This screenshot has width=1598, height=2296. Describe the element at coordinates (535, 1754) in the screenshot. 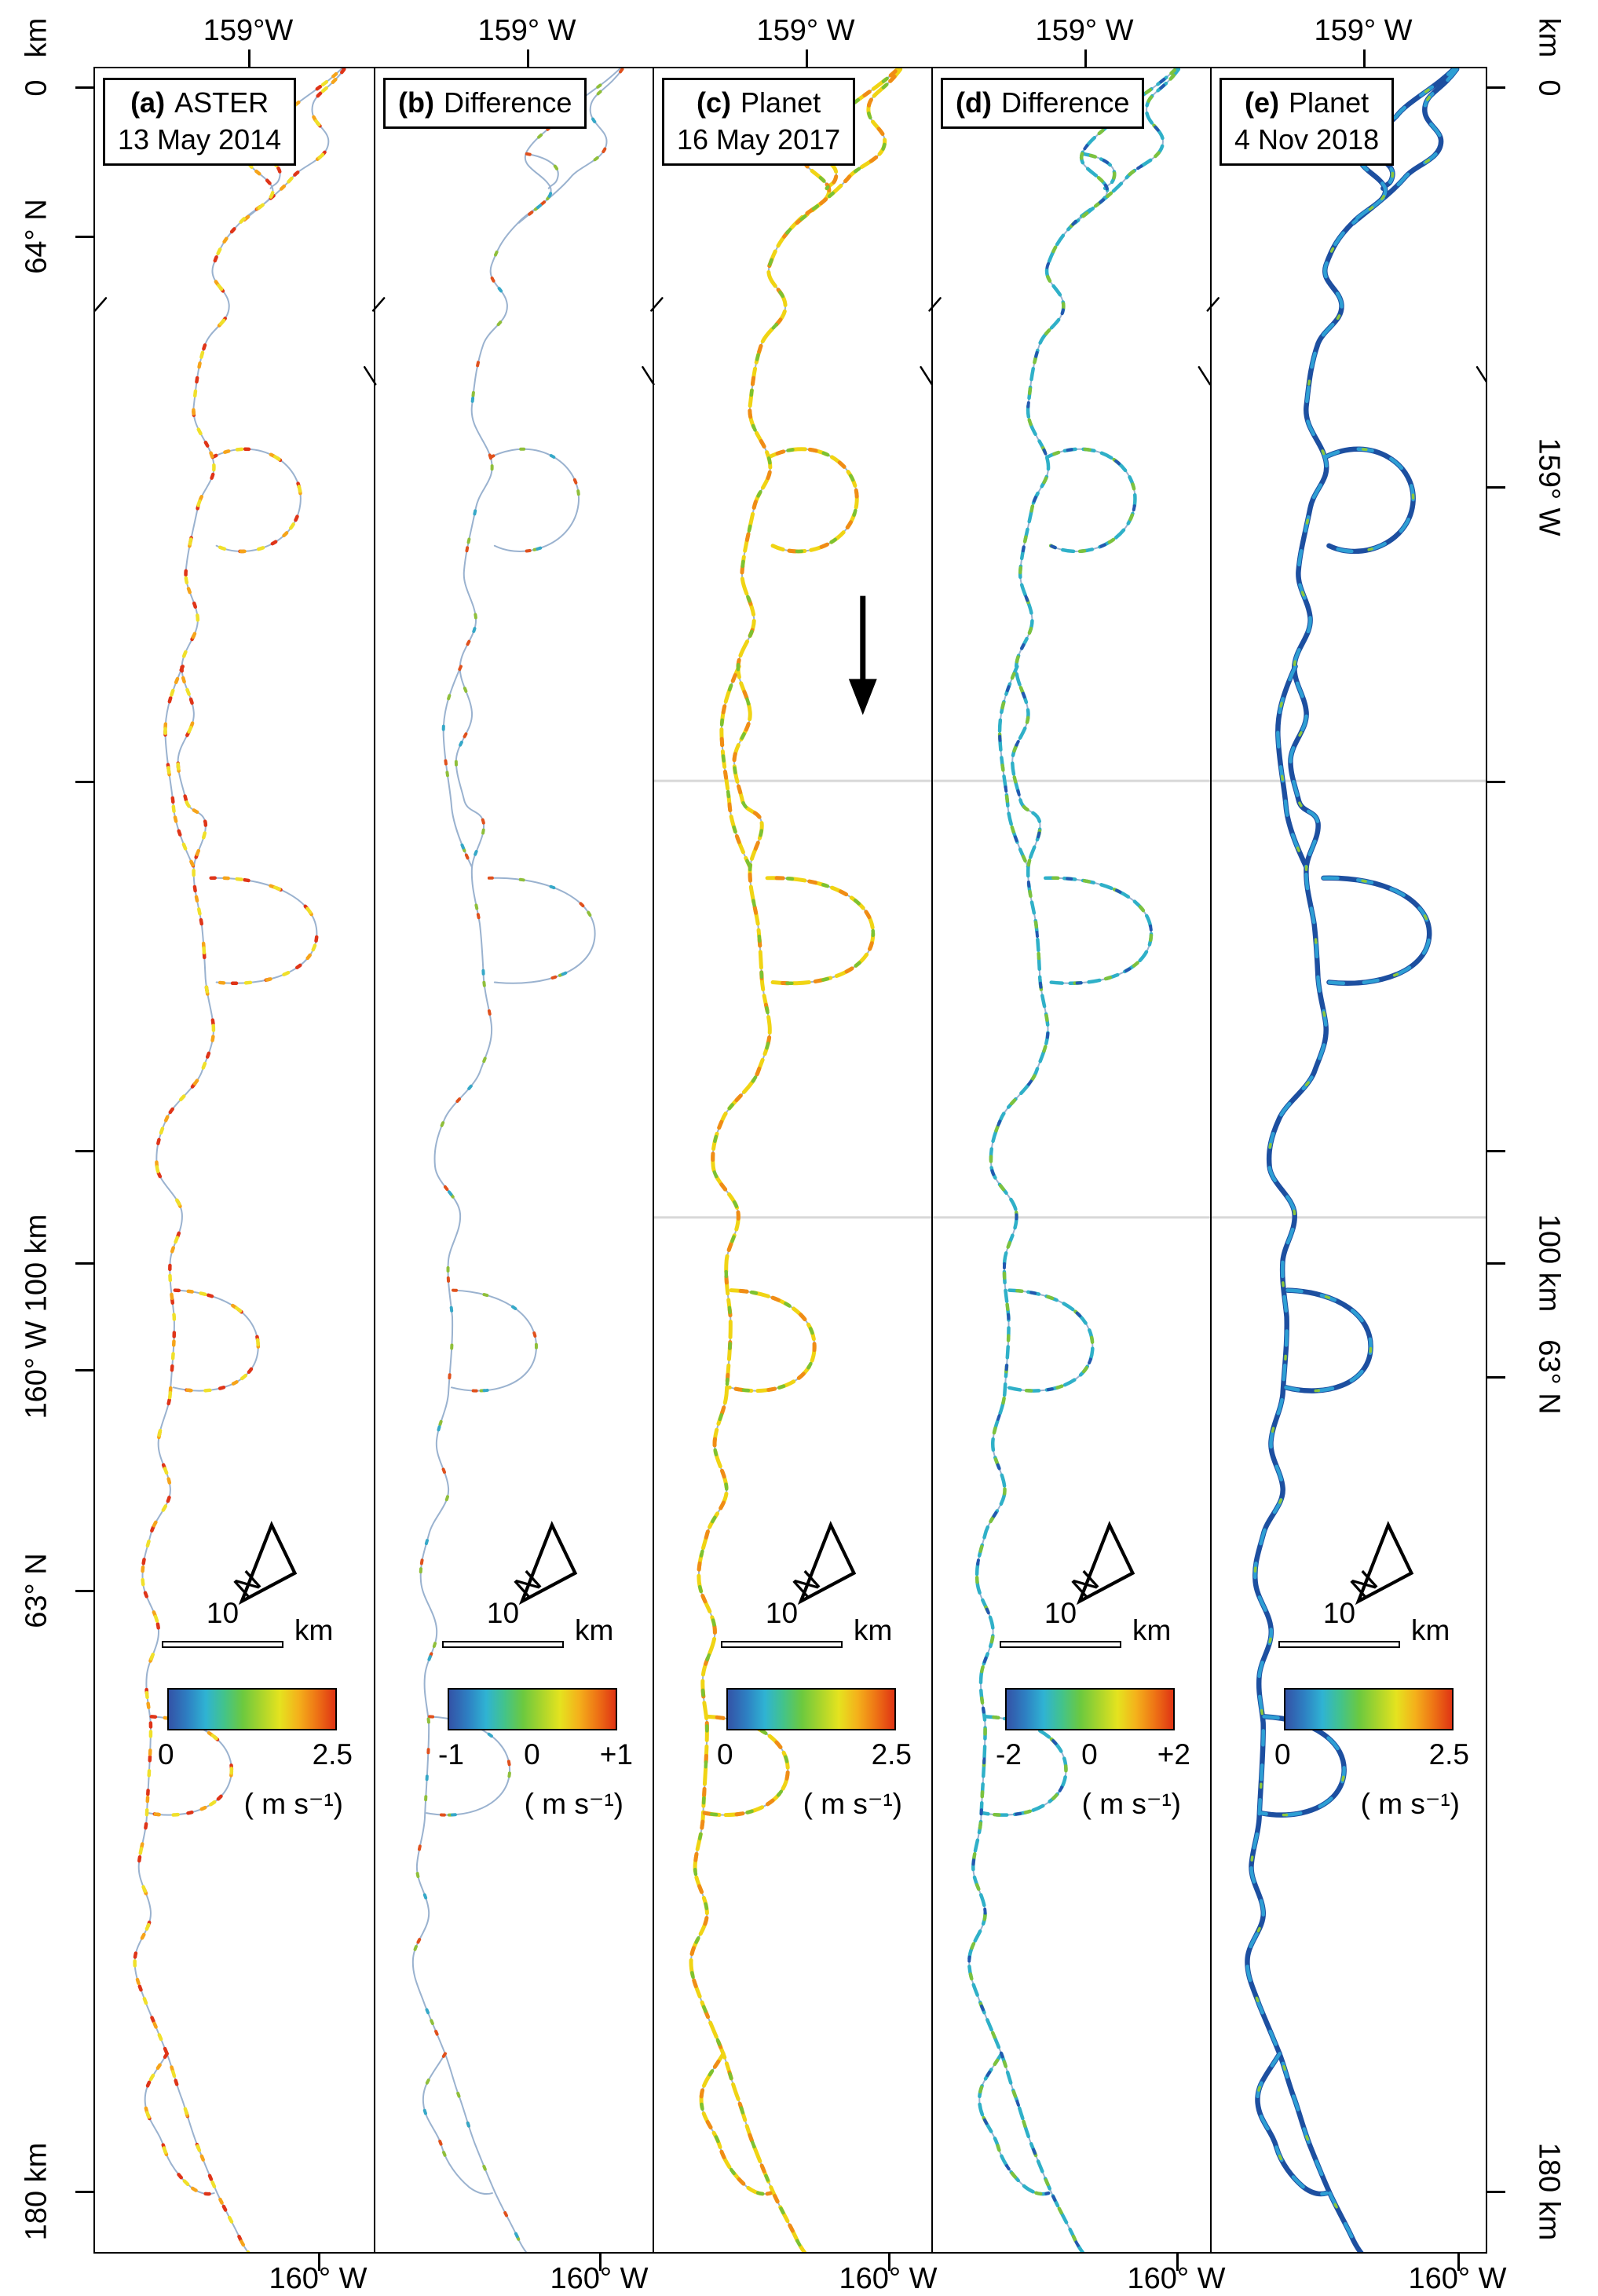

I see `colorbar-ticks: -1 0 +1` at that location.